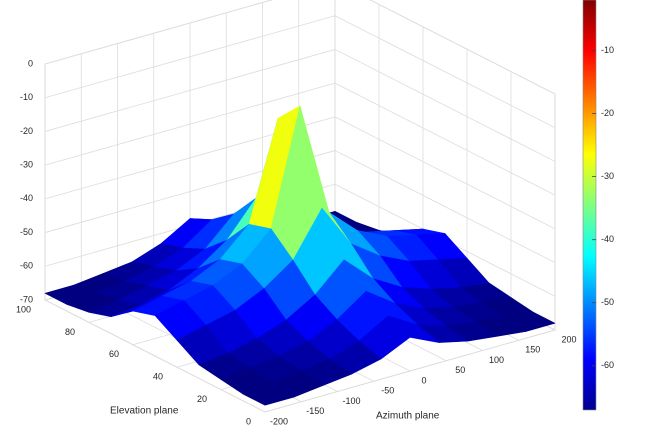 The width and height of the screenshot is (655, 429). What do you see at coordinates (568, 339) in the screenshot?
I see `x-tick-label: 200` at bounding box center [568, 339].